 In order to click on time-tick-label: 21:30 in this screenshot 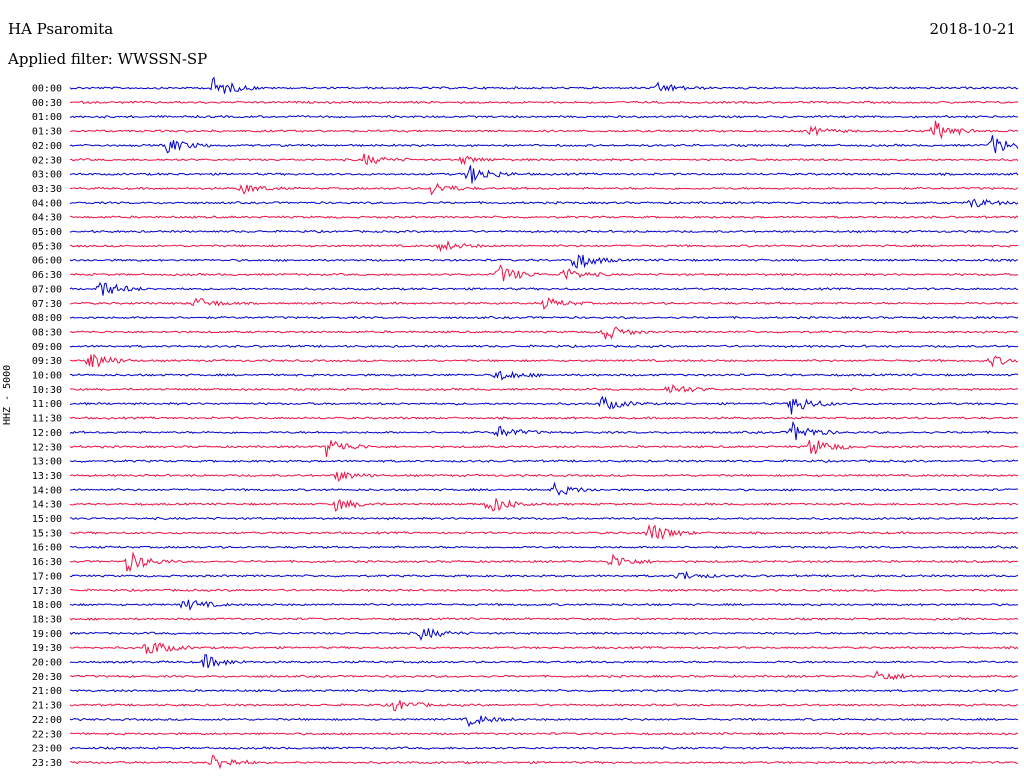, I will do `click(47, 706)`.